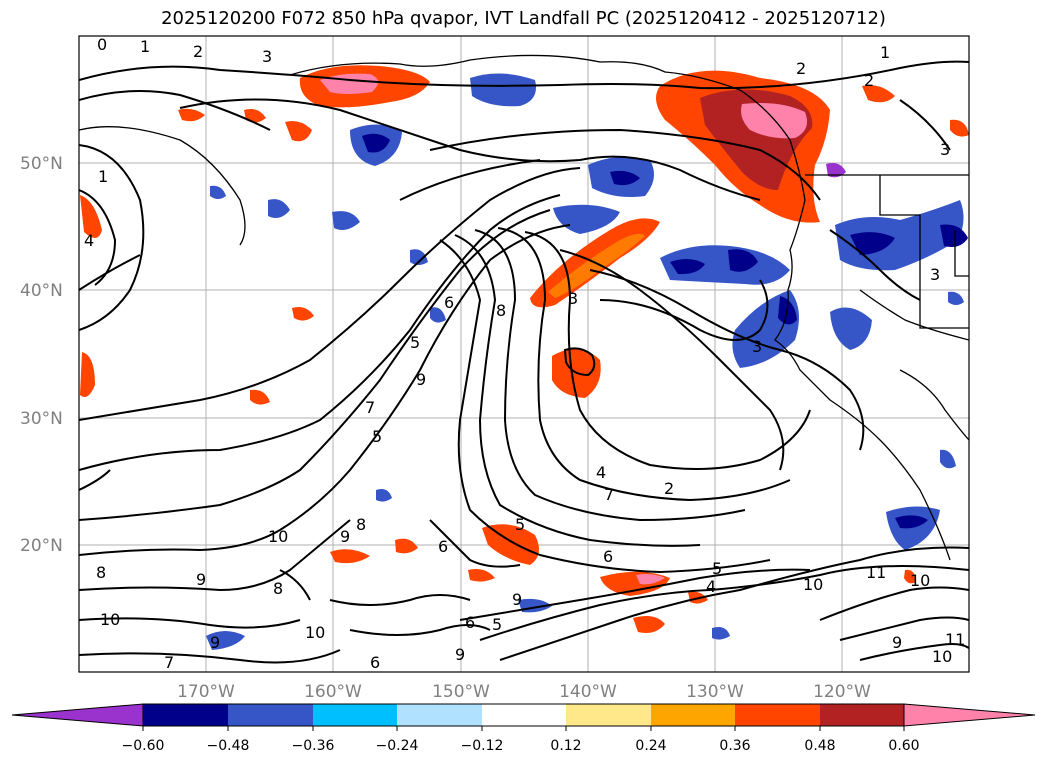 The image size is (1047, 765). Describe the element at coordinates (41, 355) in the screenshot. I see `lat-labels: 50°N 40°N 30°N 20°N` at that location.